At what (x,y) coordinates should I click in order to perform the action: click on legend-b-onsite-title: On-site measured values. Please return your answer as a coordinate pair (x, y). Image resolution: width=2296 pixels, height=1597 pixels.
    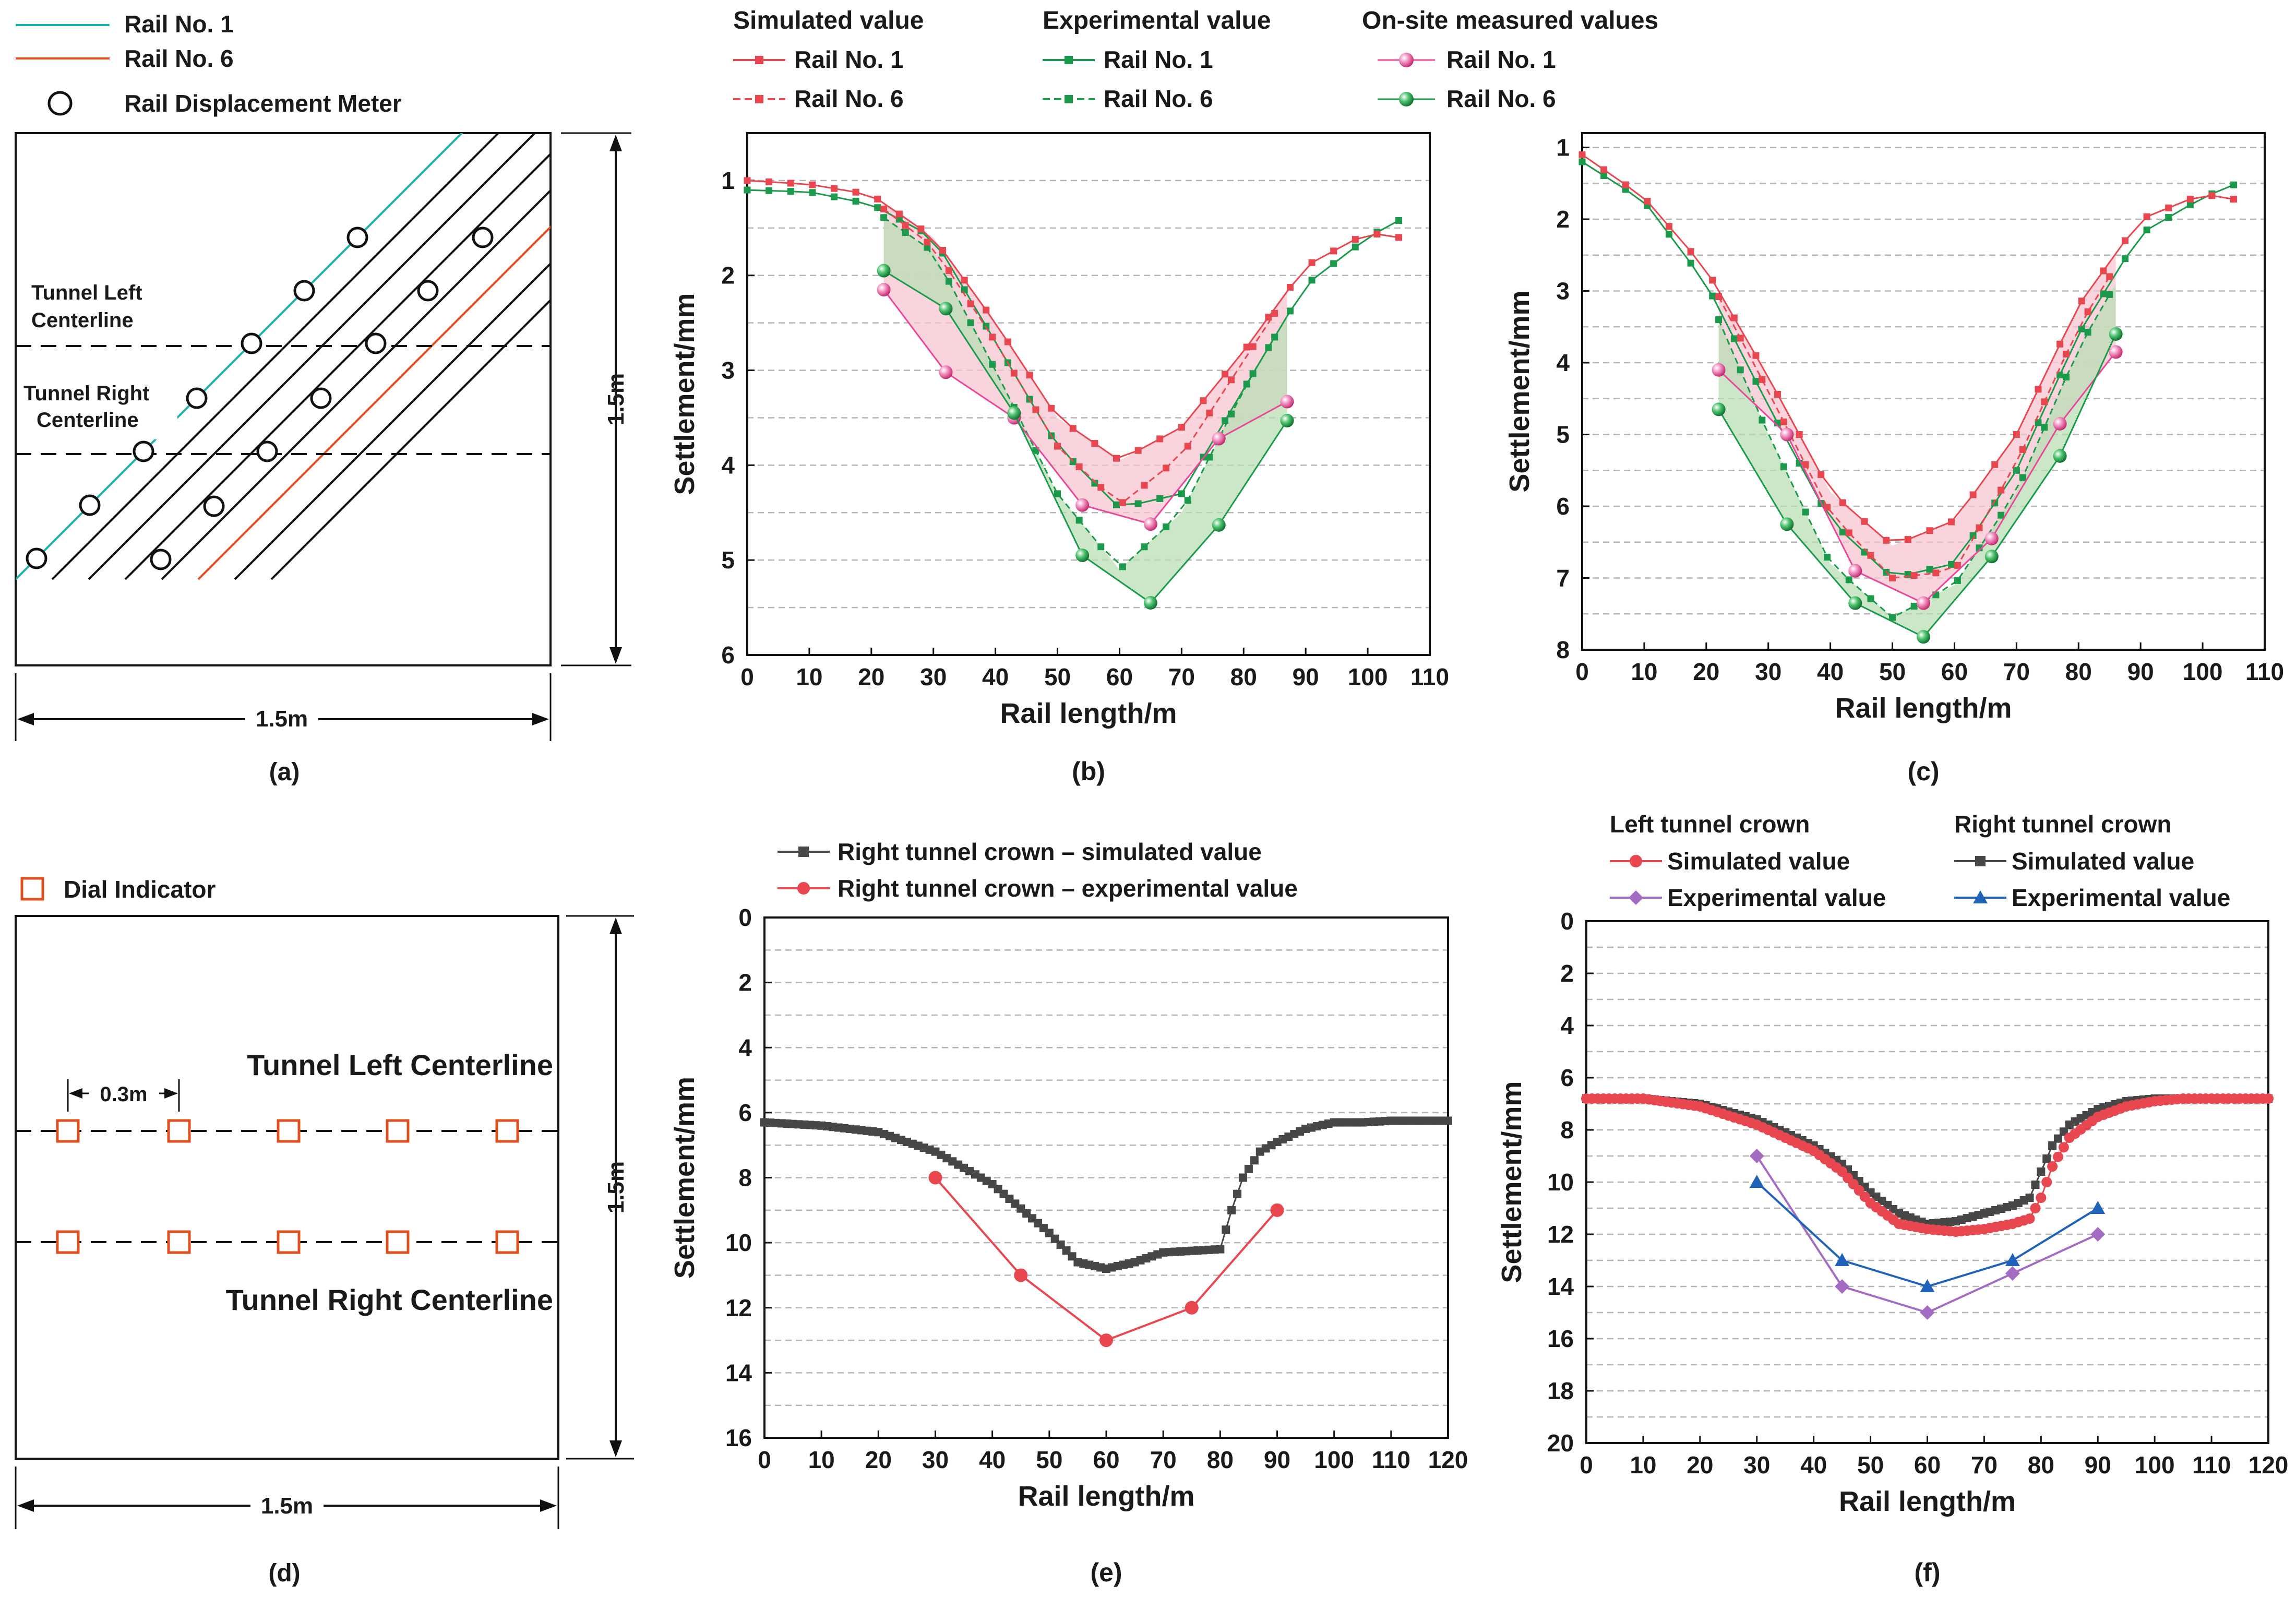
    Looking at the image, I should click on (1510, 20).